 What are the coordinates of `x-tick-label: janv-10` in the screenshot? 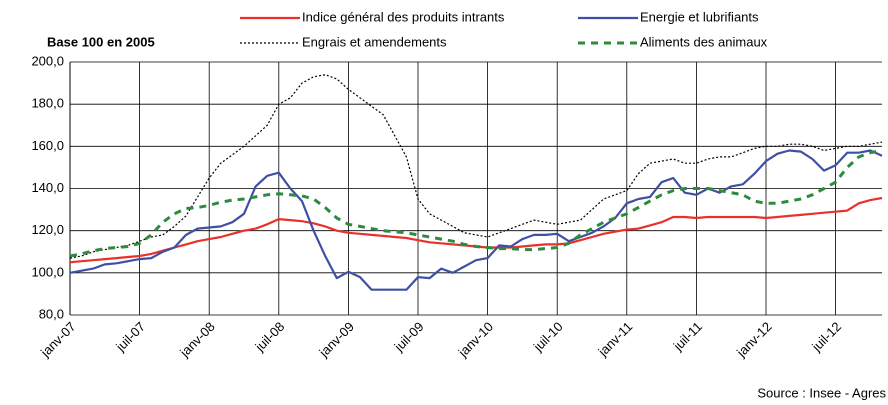 It's located at (475, 339).